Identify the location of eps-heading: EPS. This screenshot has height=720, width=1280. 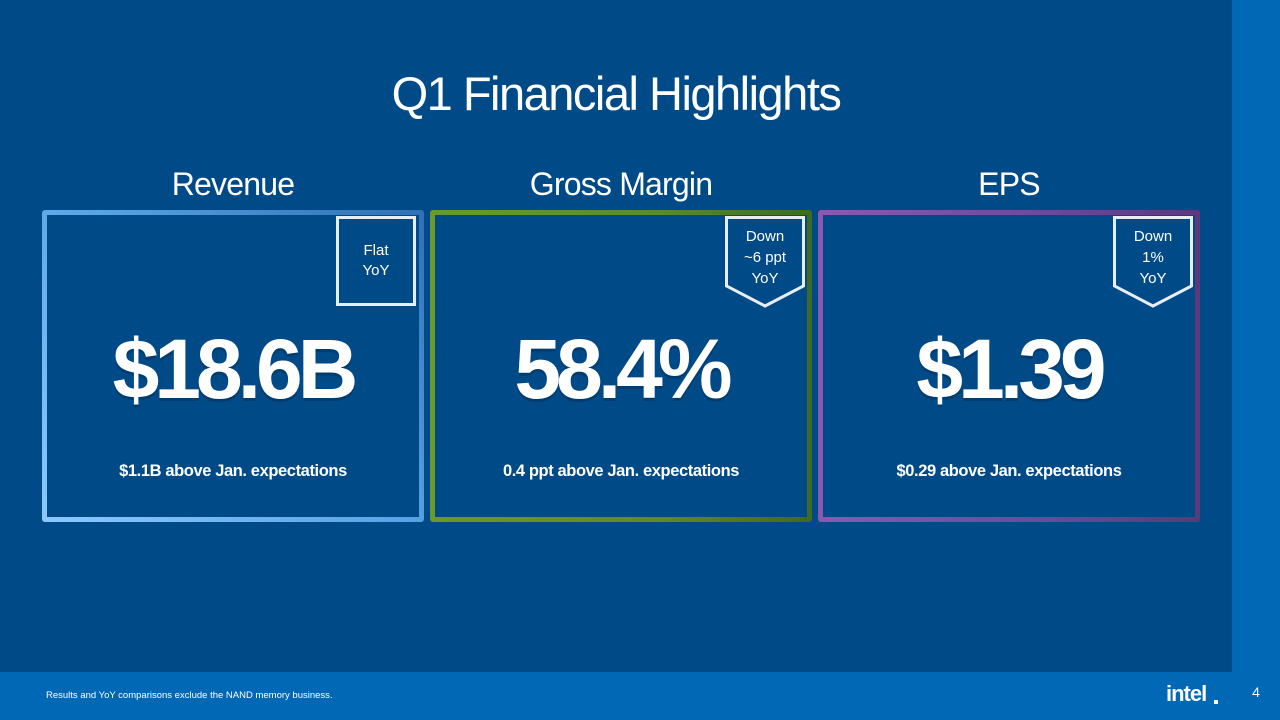
(1009, 184).